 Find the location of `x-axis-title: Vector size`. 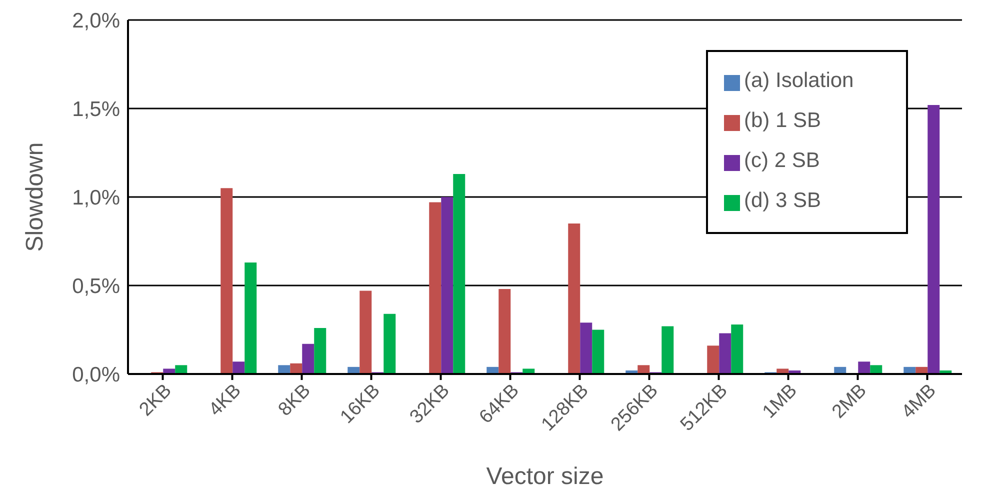

x-axis-title: Vector size is located at coordinates (545, 476).